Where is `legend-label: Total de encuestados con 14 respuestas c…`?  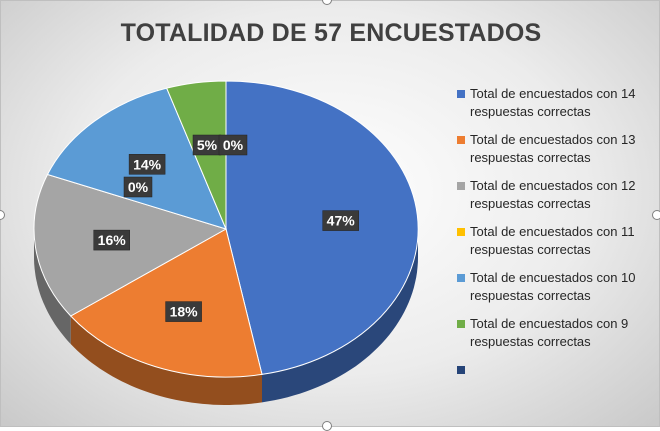
legend-label: Total de encuestados con 14 respuestas c… is located at coordinates (553, 102).